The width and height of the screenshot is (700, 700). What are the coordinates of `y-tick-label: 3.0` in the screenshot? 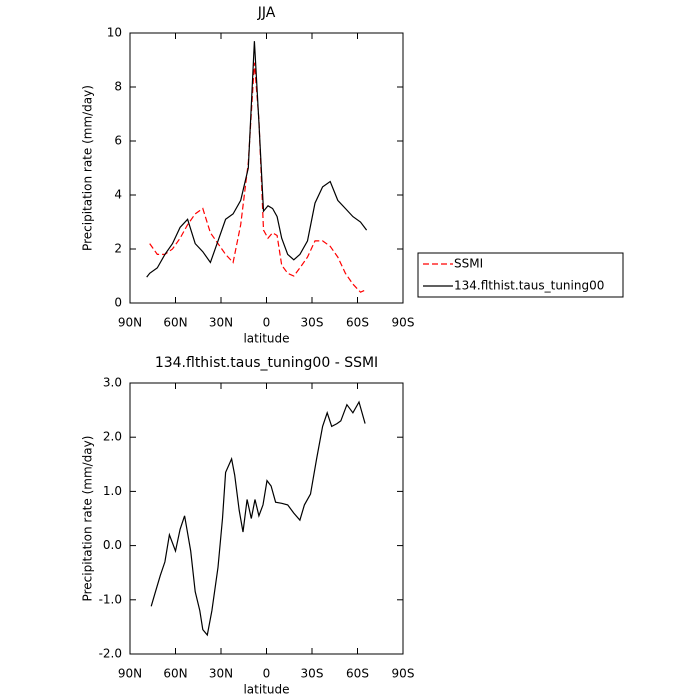 It's located at (112, 383).